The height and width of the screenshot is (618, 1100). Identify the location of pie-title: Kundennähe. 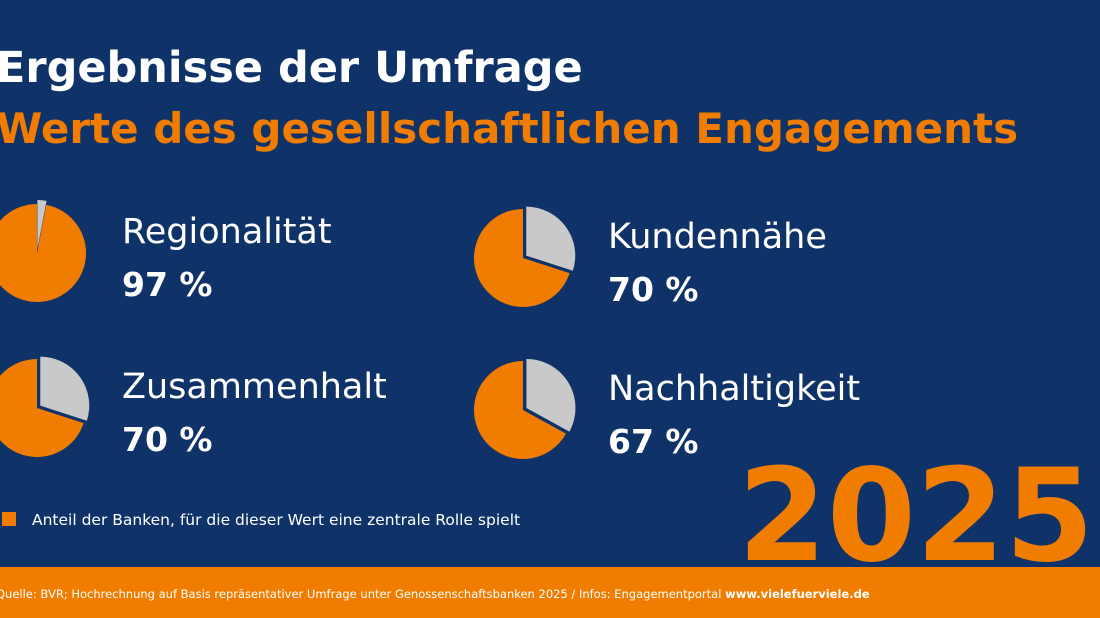
(717, 237).